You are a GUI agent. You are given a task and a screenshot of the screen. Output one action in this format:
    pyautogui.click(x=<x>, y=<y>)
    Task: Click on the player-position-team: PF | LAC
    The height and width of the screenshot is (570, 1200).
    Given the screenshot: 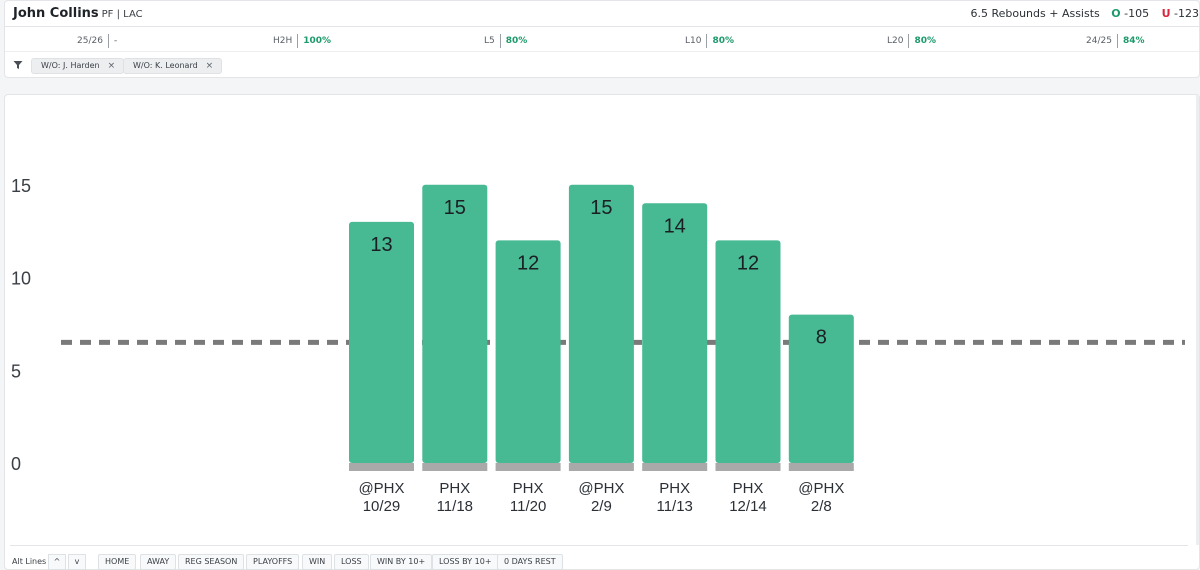 What is the action you would take?
    pyautogui.click(x=122, y=14)
    